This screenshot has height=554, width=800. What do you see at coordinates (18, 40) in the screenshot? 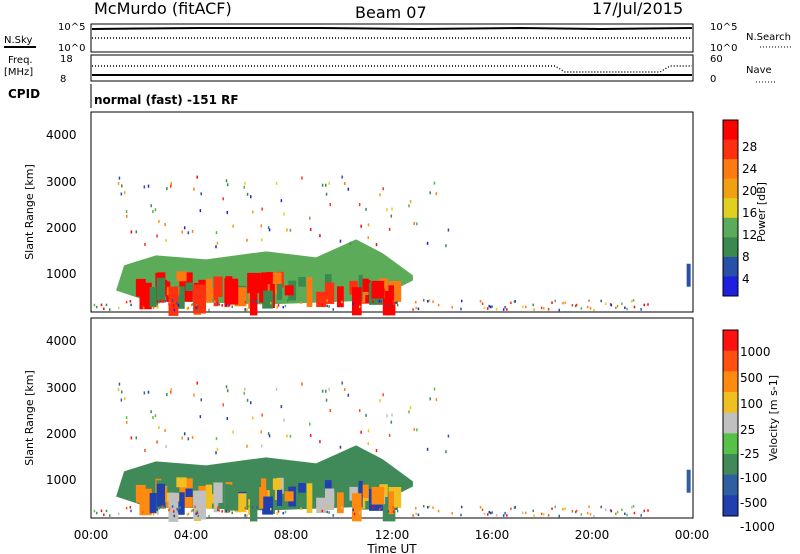
I see `nsky-label: N.Sky` at bounding box center [18, 40].